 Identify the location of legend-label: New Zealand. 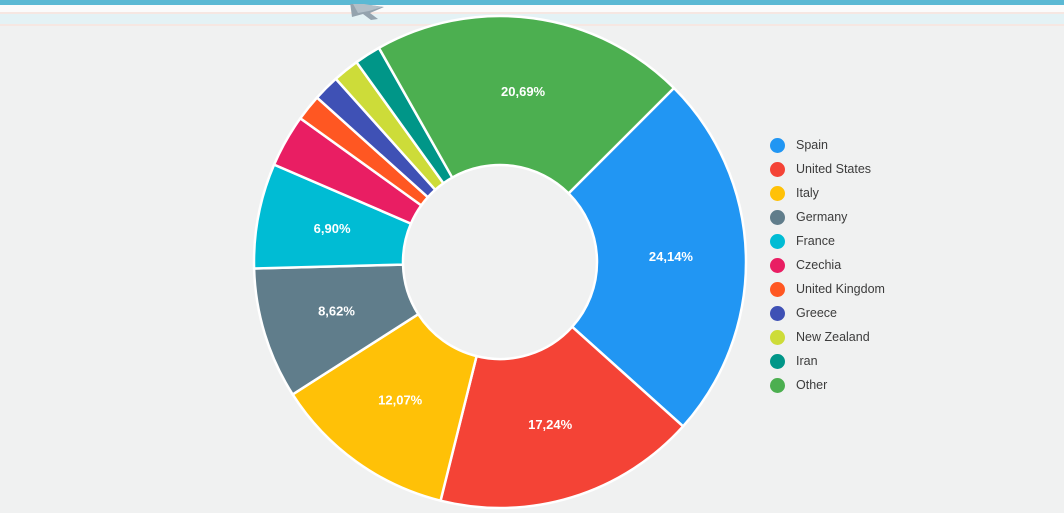
(833, 337).